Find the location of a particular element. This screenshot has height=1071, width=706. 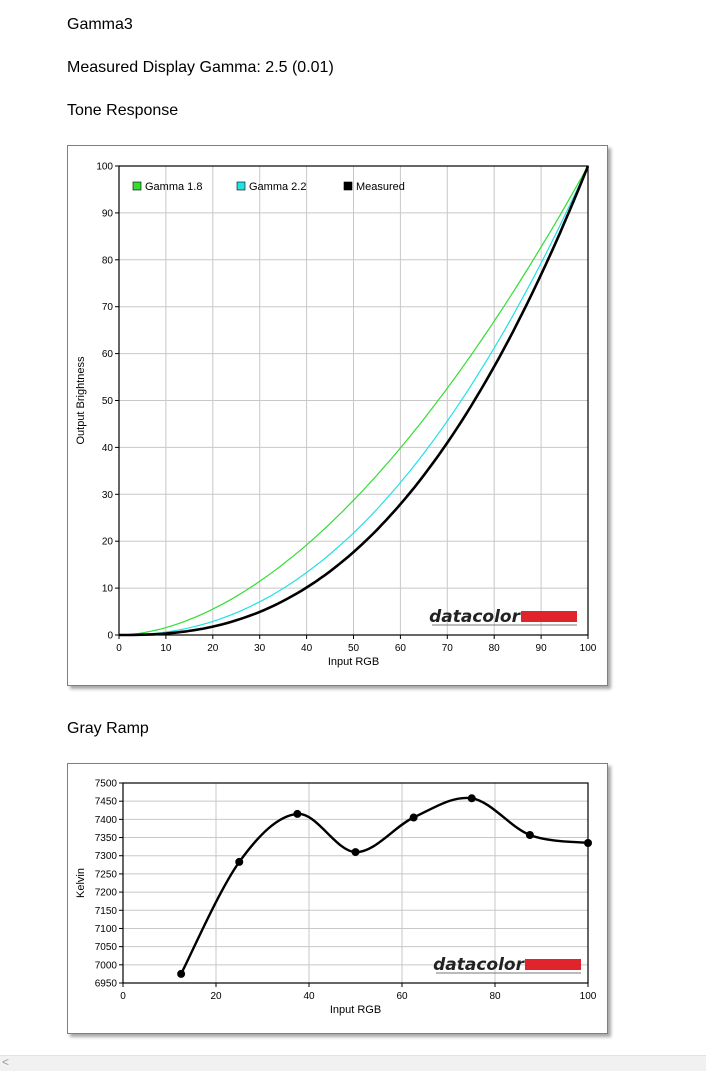

y-tick-label: 100 is located at coordinates (104, 167).